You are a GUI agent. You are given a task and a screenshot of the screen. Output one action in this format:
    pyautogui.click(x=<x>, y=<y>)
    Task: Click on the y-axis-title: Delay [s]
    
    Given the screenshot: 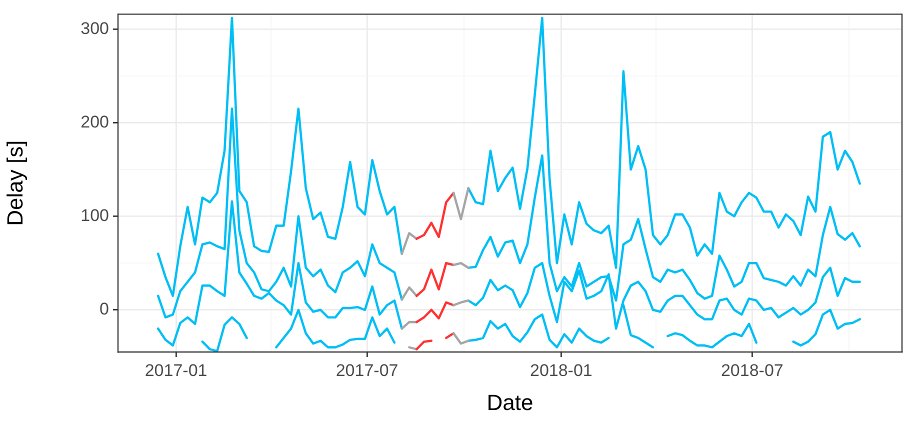 What is the action you would take?
    pyautogui.click(x=15, y=183)
    